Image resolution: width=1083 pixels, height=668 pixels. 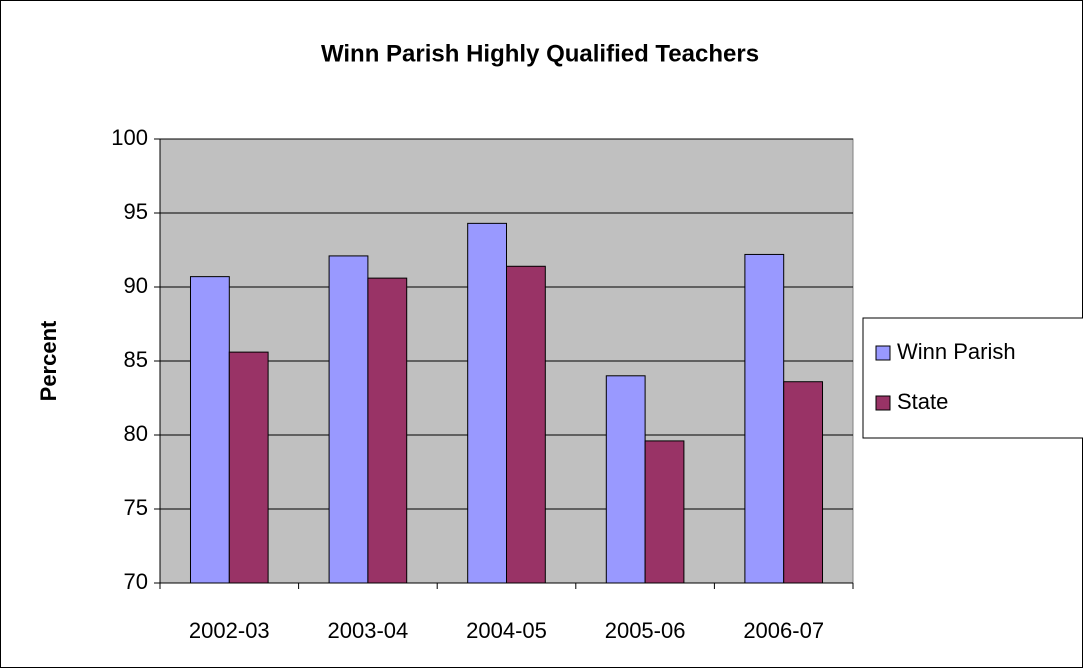 What do you see at coordinates (956, 351) in the screenshot?
I see `legend-label: Winn Parish` at bounding box center [956, 351].